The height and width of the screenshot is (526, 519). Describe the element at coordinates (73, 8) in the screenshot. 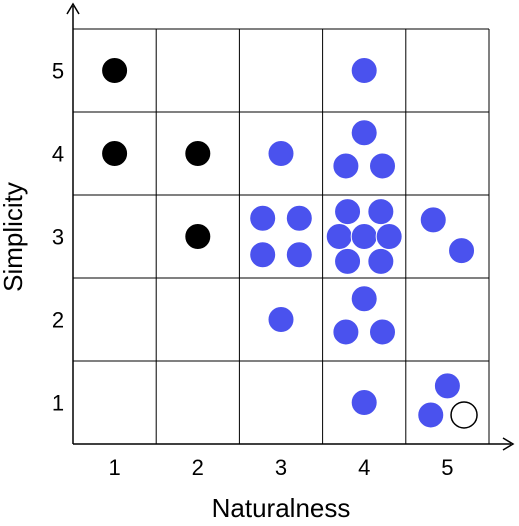

I see `y-axis-arrow` at that location.